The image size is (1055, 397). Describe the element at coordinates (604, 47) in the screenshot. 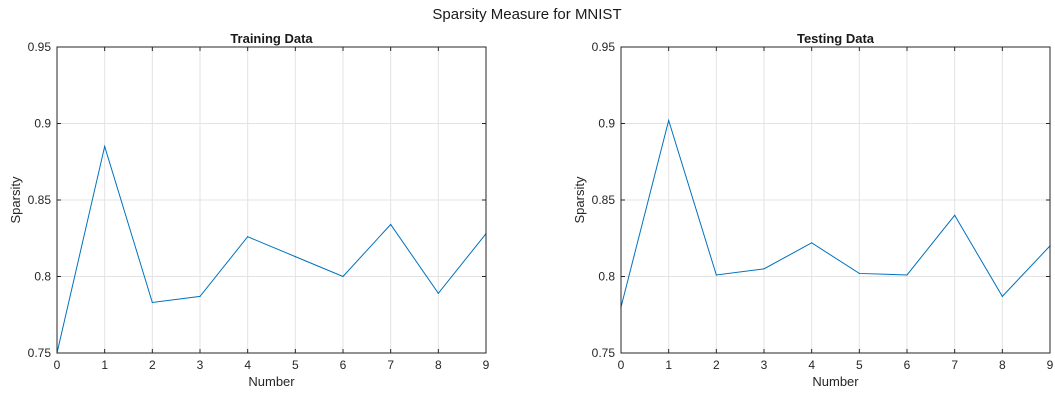

I see `testing-y-tick-label: 0.95` at that location.